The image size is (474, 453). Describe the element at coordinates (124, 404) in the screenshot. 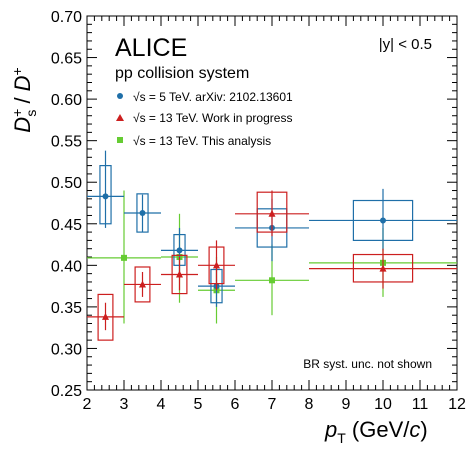

I see `x-tick-label: 3` at that location.